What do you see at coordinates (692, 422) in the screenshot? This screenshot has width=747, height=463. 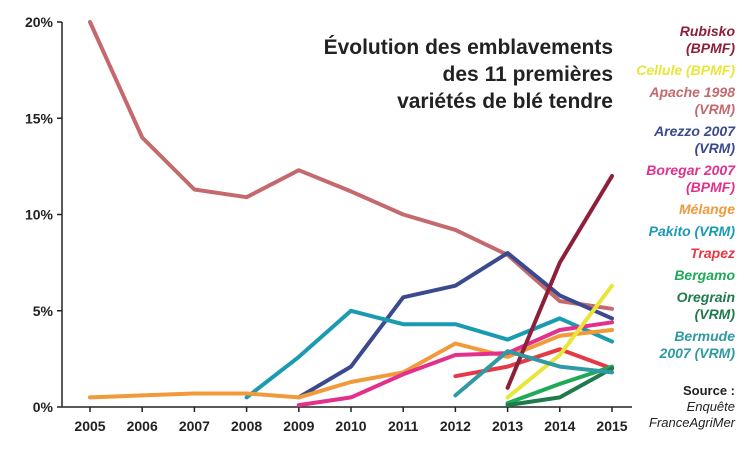 I see `source-line-3: FranceAgriMer` at bounding box center [692, 422].